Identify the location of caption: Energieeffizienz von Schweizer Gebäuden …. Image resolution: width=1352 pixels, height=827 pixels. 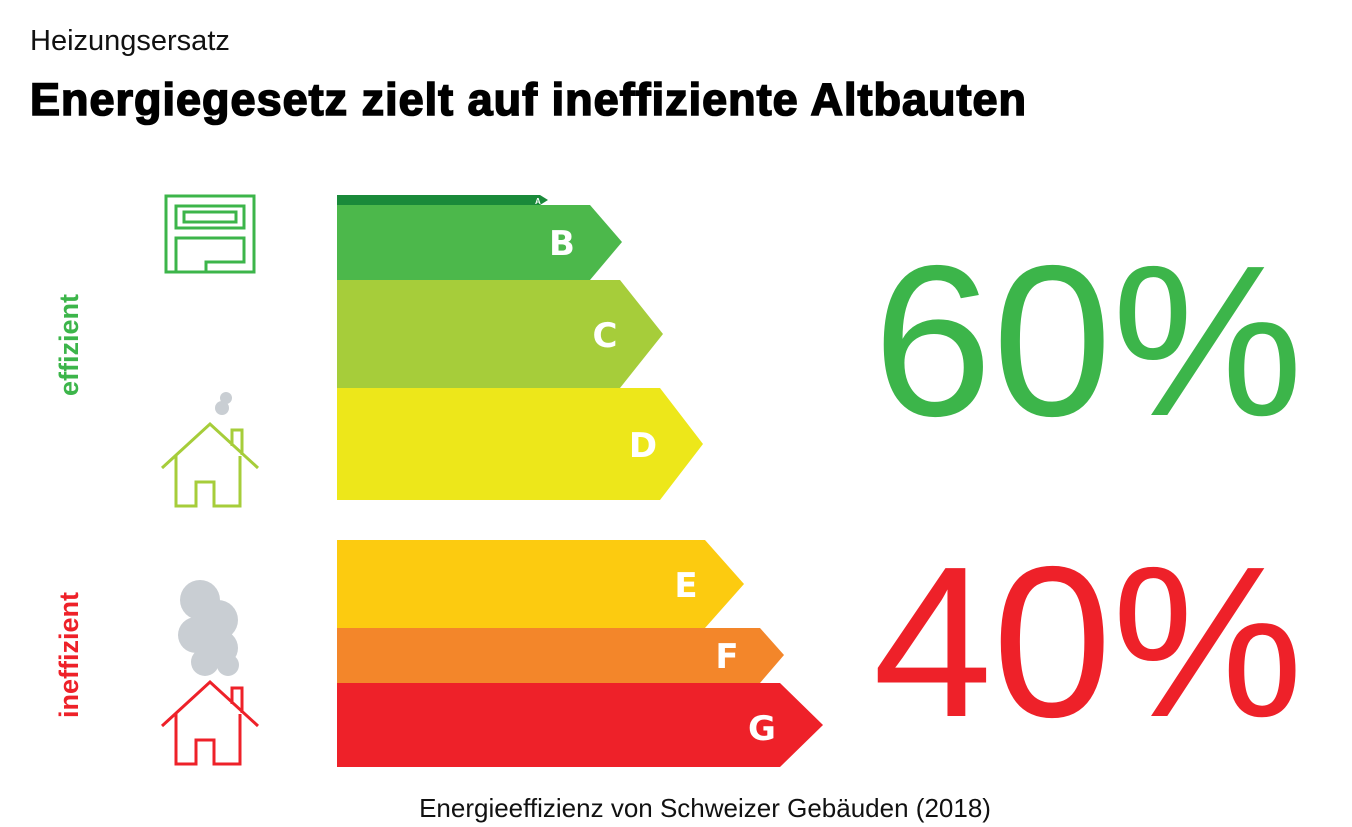
(705, 808).